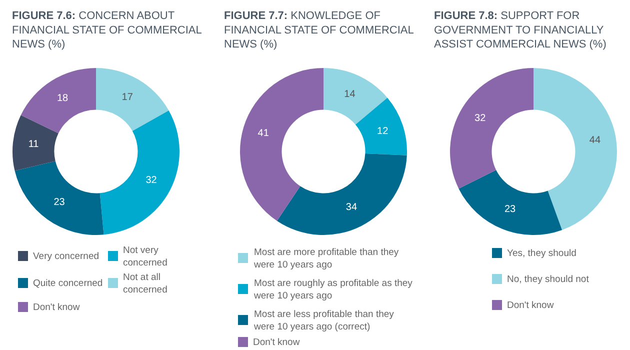  I want to click on legend-label: Not very concerned, so click(145, 256).